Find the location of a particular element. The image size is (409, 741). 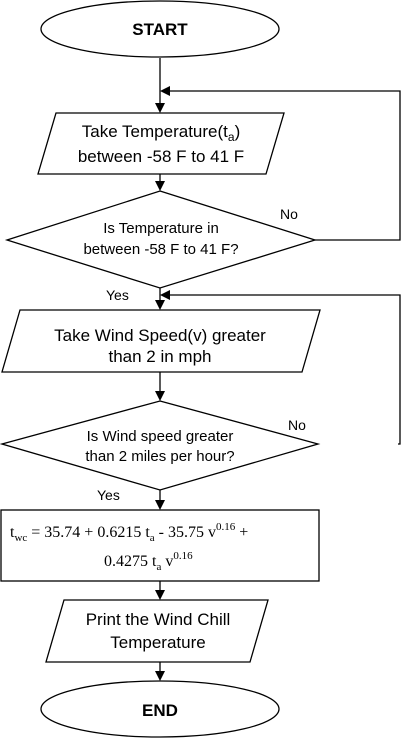

decision-wind-no-label: No is located at coordinates (297, 425).